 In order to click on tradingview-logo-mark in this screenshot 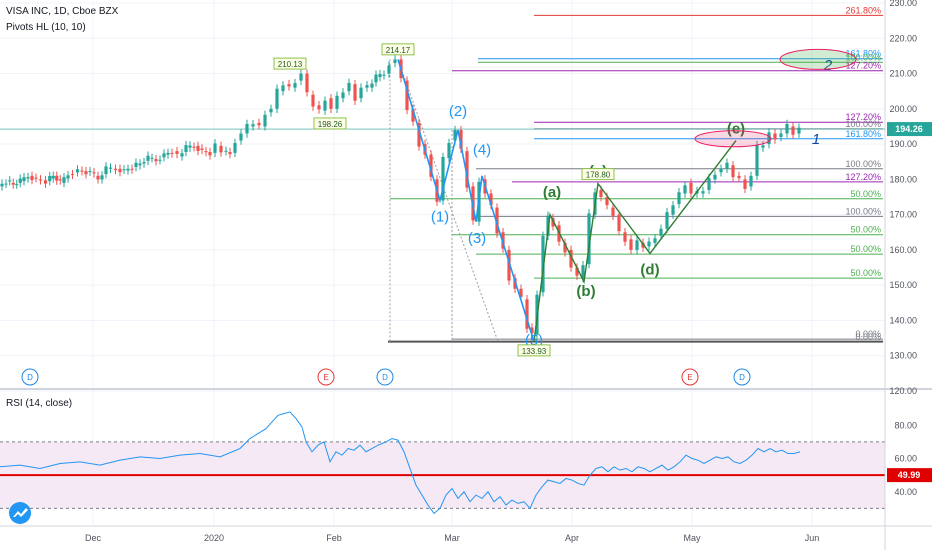, I will do `click(20, 512)`.